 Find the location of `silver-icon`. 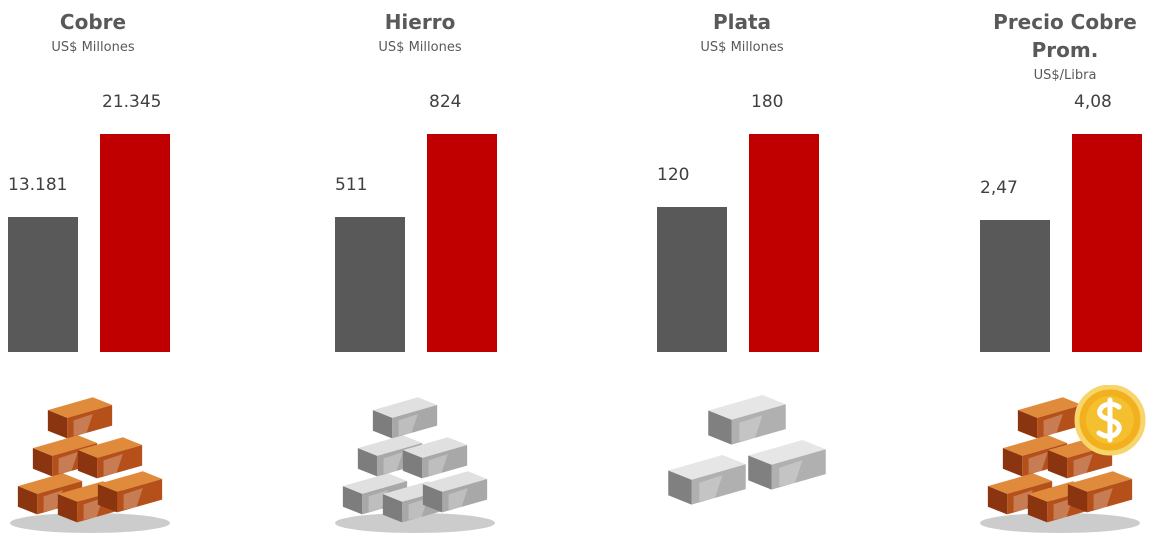

silver-icon is located at coordinates (747, 450).